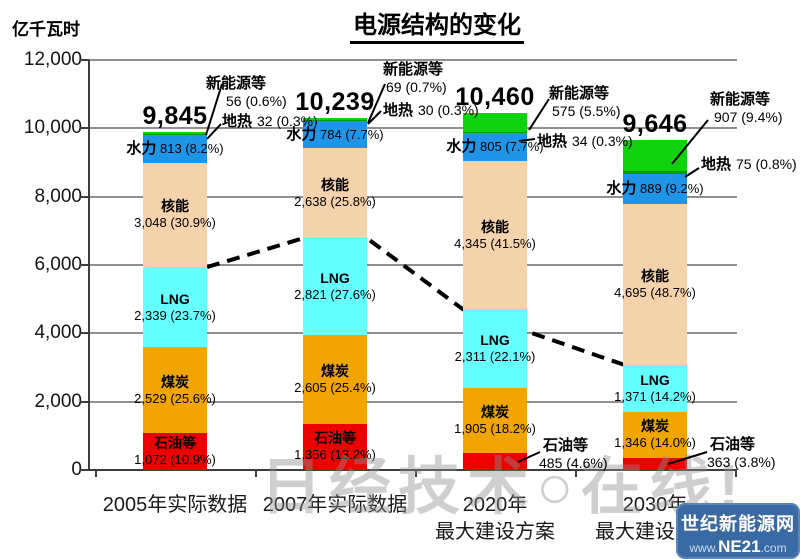  What do you see at coordinates (495, 243) in the screenshot?
I see `segment-label-value: 4,345 (41.5%)` at bounding box center [495, 243].